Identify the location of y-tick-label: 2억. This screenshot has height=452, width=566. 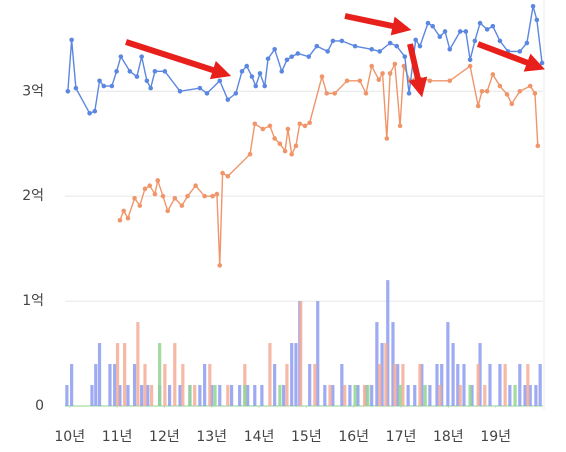
(33, 196).